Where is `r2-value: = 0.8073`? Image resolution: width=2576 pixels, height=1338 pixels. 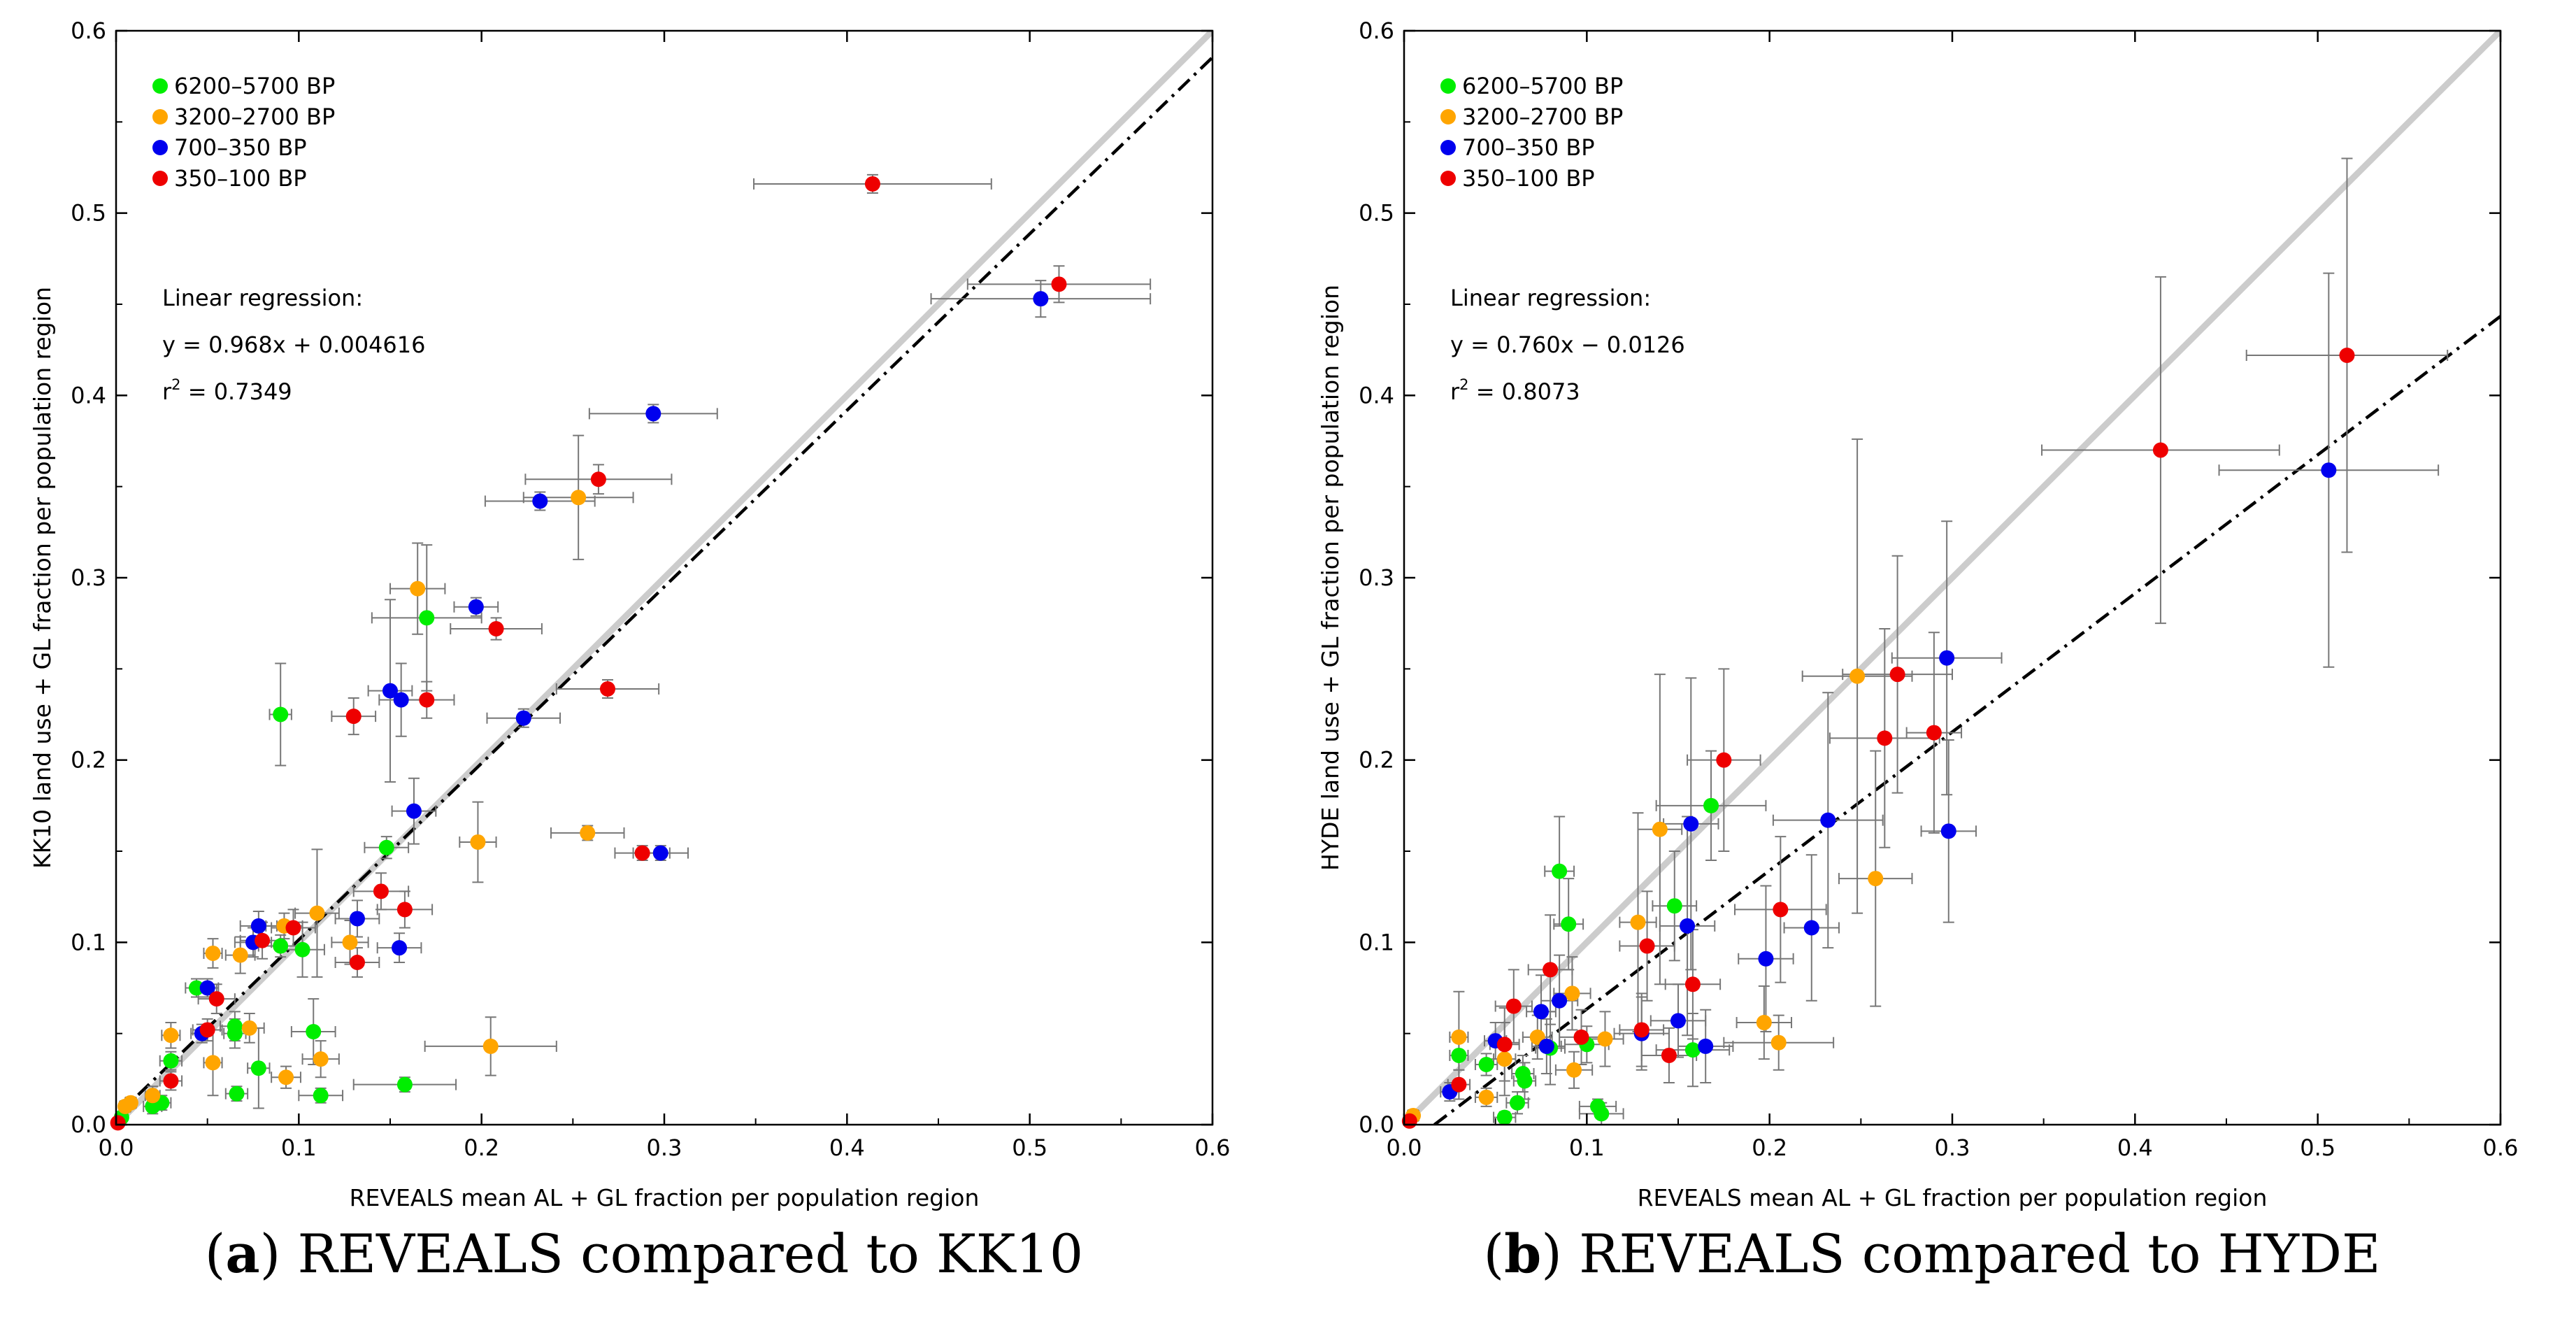 r2-value: = 0.8073 is located at coordinates (1524, 392).